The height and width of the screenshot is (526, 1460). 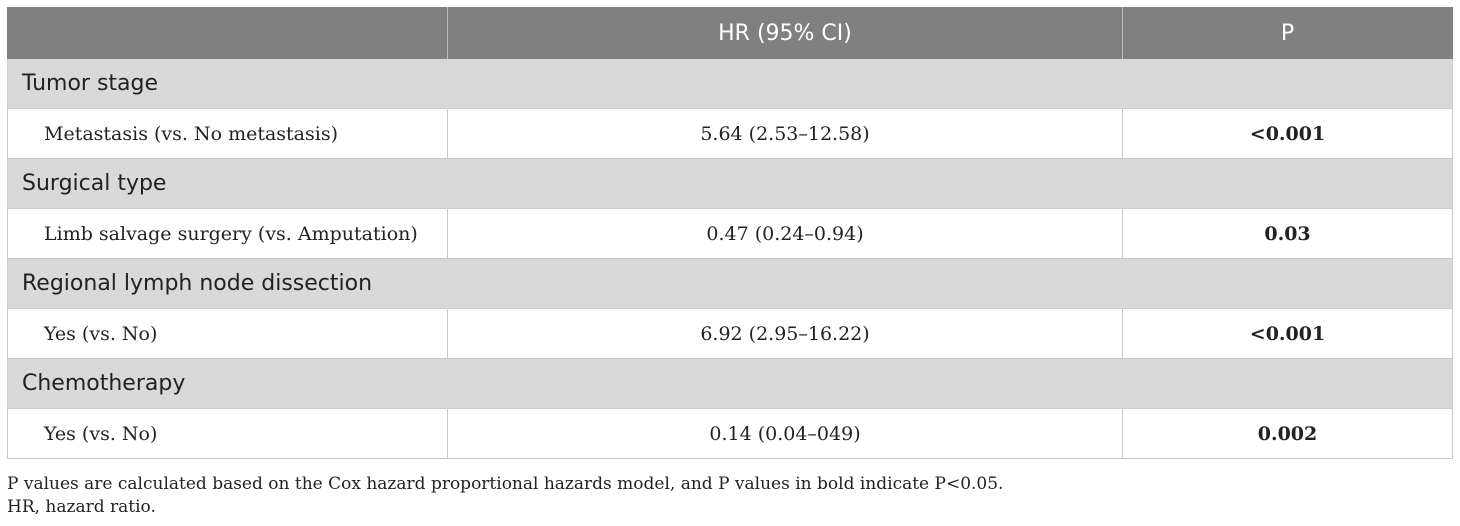 I want to click on row-p: 0.002, so click(x=1287, y=433).